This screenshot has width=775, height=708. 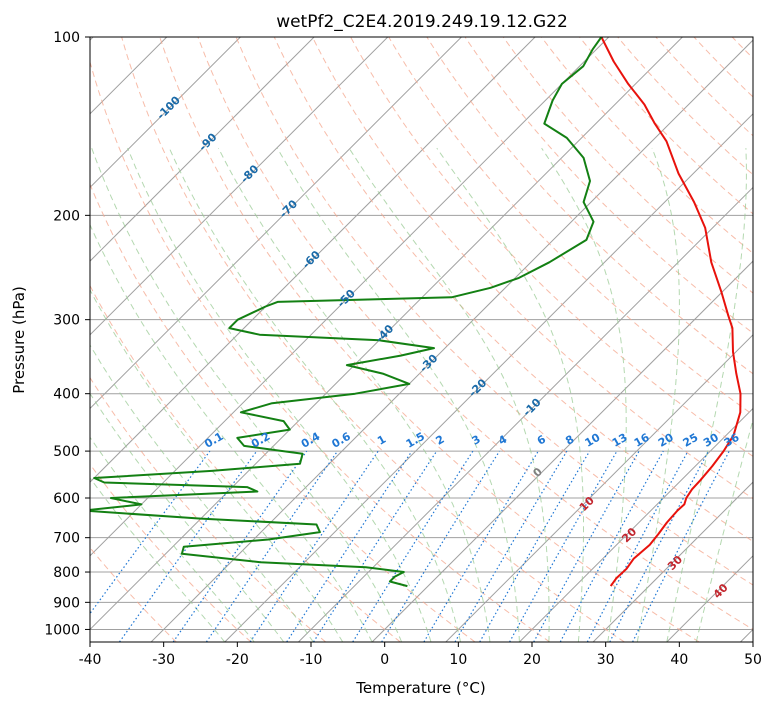 What do you see at coordinates (19, 340) in the screenshot?
I see `y-axis-label: Pressure (hPa)` at bounding box center [19, 340].